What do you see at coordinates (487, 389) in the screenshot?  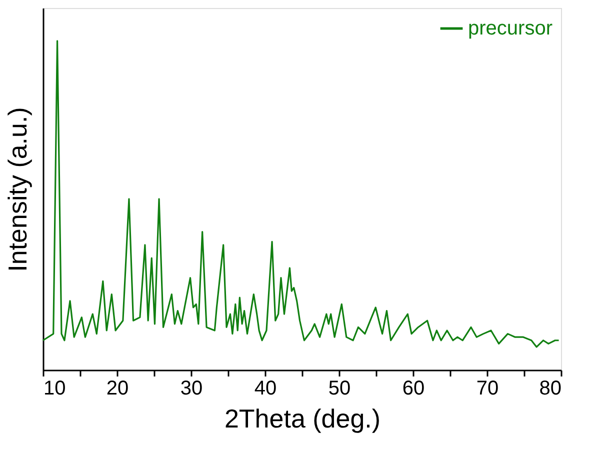 I see `x-tick-label: 70` at bounding box center [487, 389].